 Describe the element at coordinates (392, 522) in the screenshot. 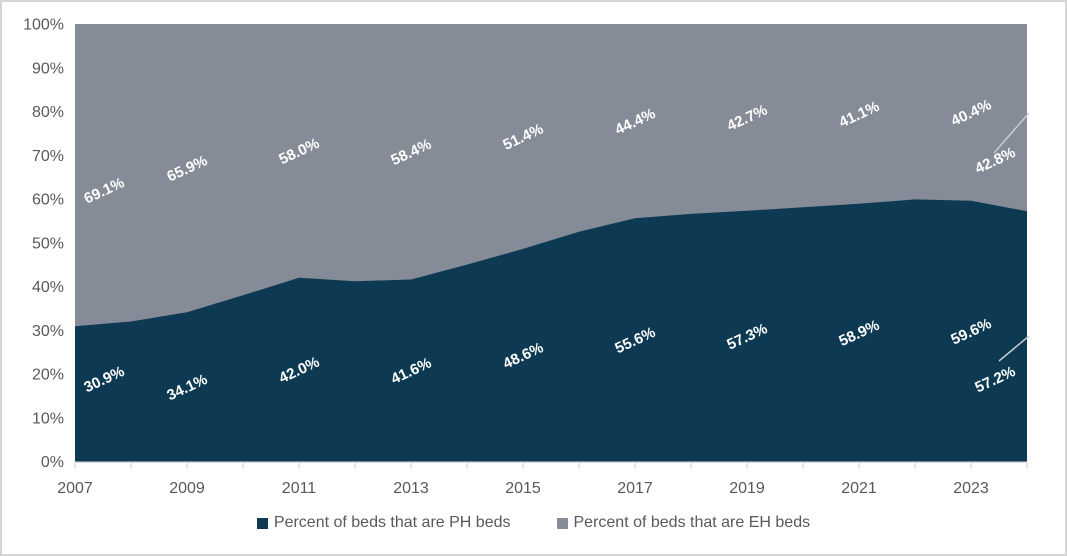

I see `legend-label-ph: Percent of beds that are PH beds` at that location.